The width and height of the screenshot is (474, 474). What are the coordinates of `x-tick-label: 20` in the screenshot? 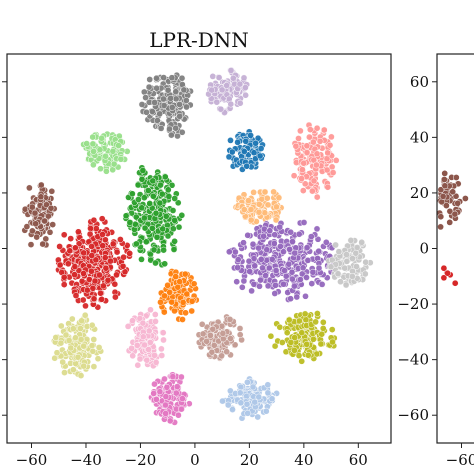 It's located at (249, 460).